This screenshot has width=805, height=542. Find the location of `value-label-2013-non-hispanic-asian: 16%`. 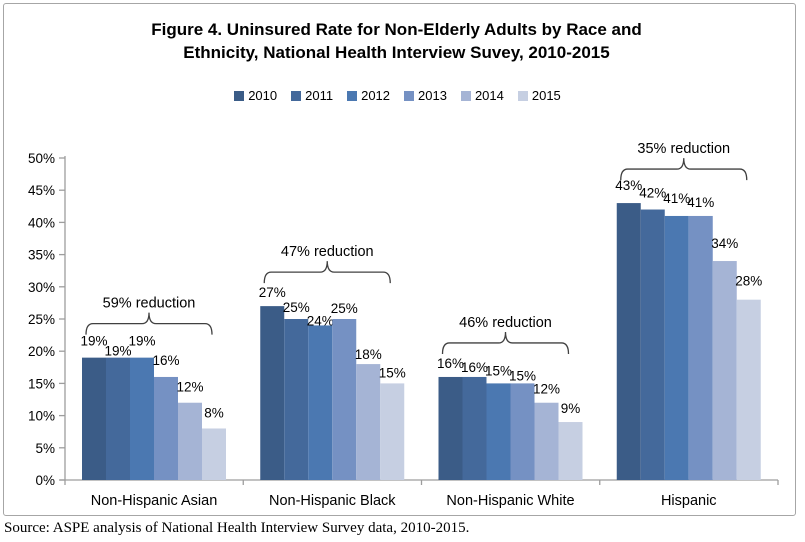

value-label-2013-non-hispanic-asian: 16% is located at coordinates (165, 360).